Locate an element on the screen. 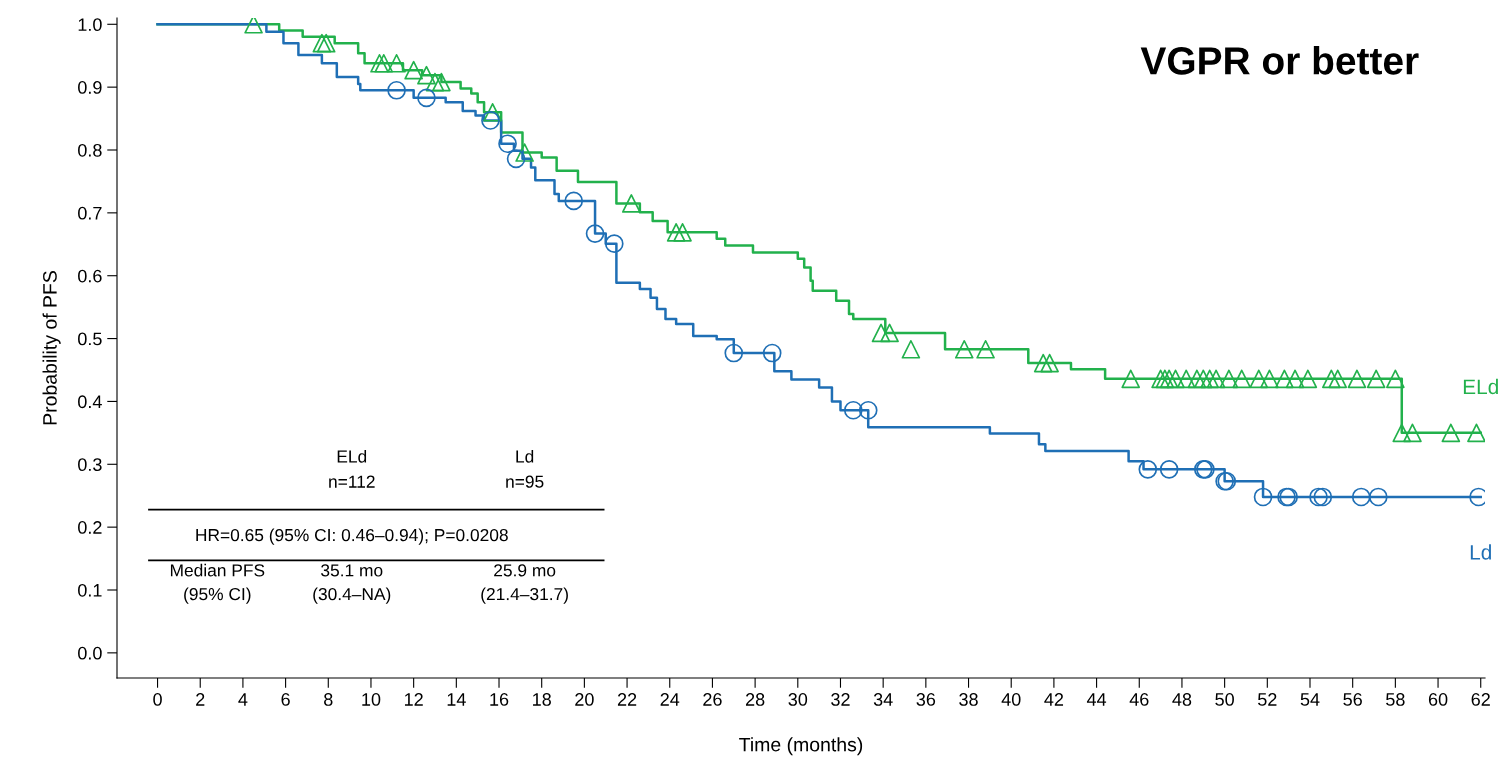 The image size is (1511, 781). y-tick-label: 0.7 is located at coordinates (90, 213).